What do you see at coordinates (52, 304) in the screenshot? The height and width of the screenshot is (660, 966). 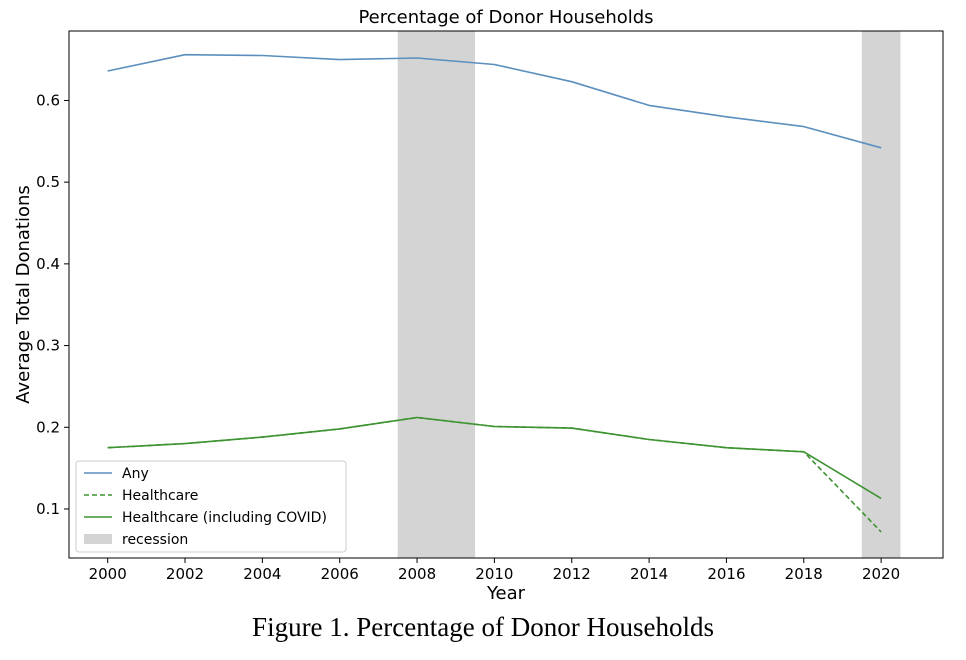 I see `y-axis-ticks: 0.1 0.2 0.3 0.4 0.5 0.6` at bounding box center [52, 304].